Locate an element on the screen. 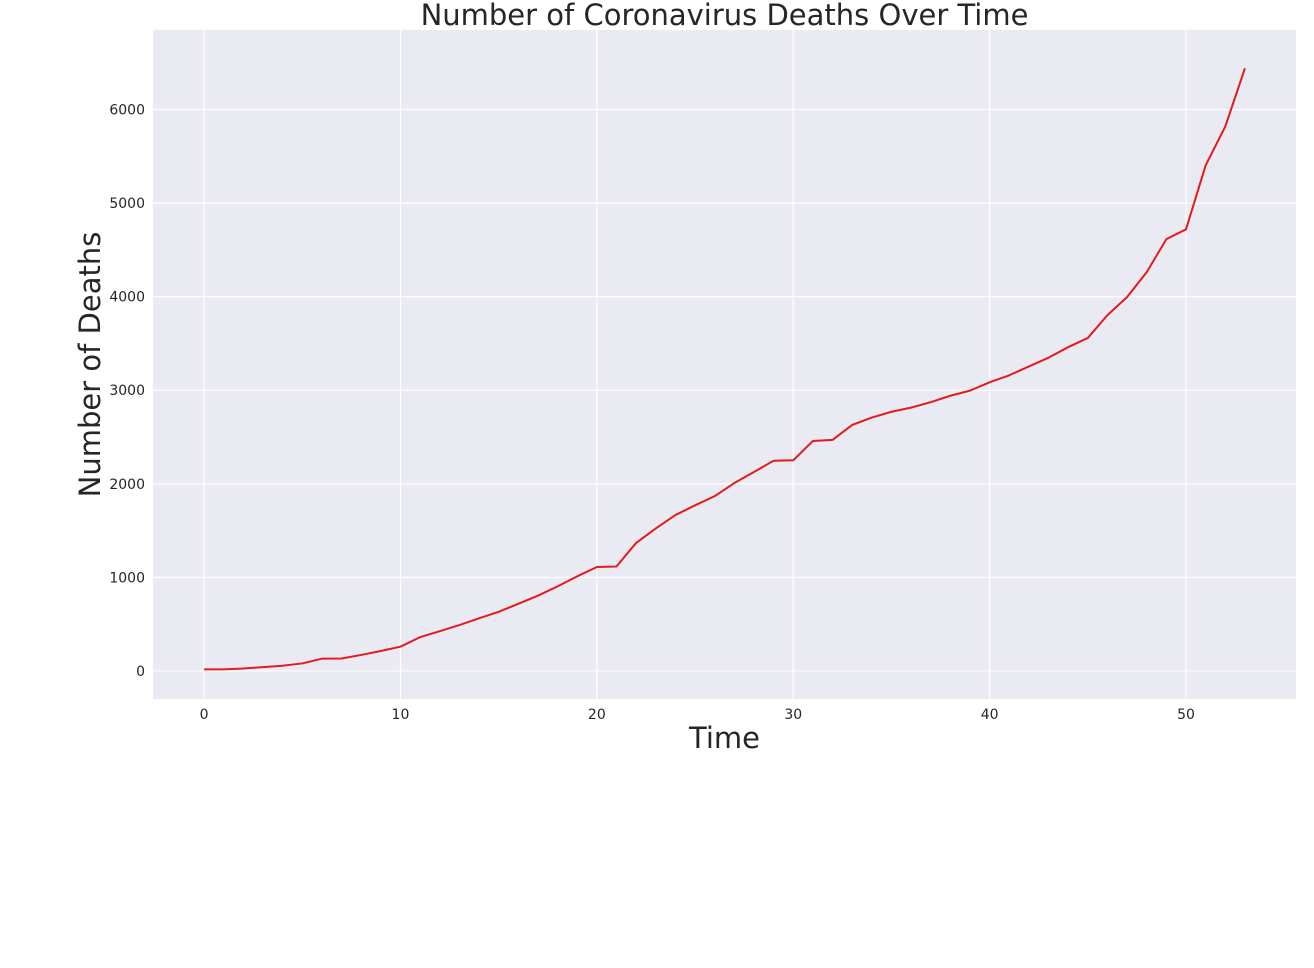  y-tick-labels: 0 1000 2000 3000 4000 5000 6000 is located at coordinates (127, 391).